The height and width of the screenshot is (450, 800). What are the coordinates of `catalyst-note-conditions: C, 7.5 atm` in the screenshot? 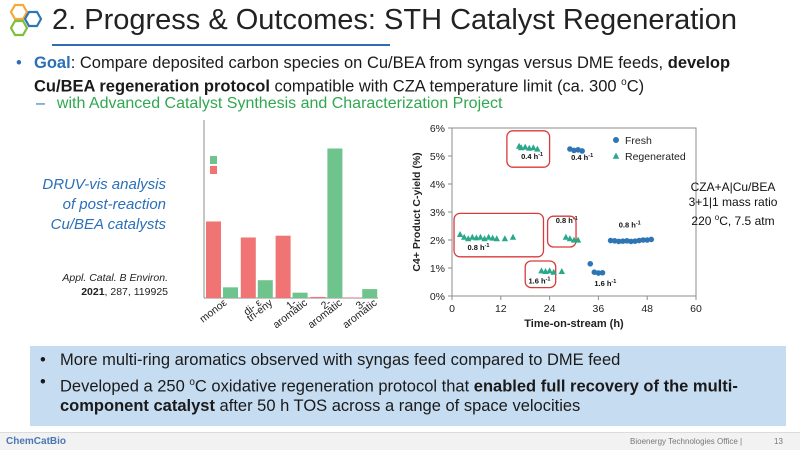 It's located at (747, 221).